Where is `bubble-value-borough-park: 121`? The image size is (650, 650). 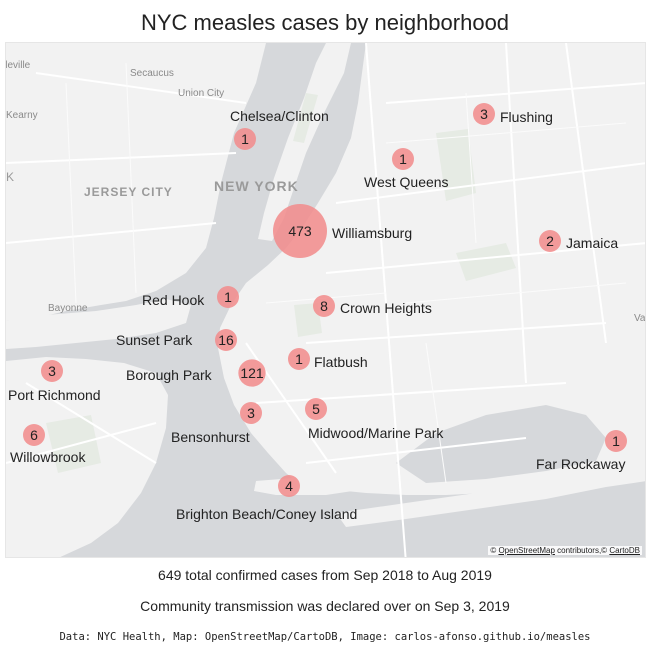 bubble-value-borough-park: 121 is located at coordinates (252, 373).